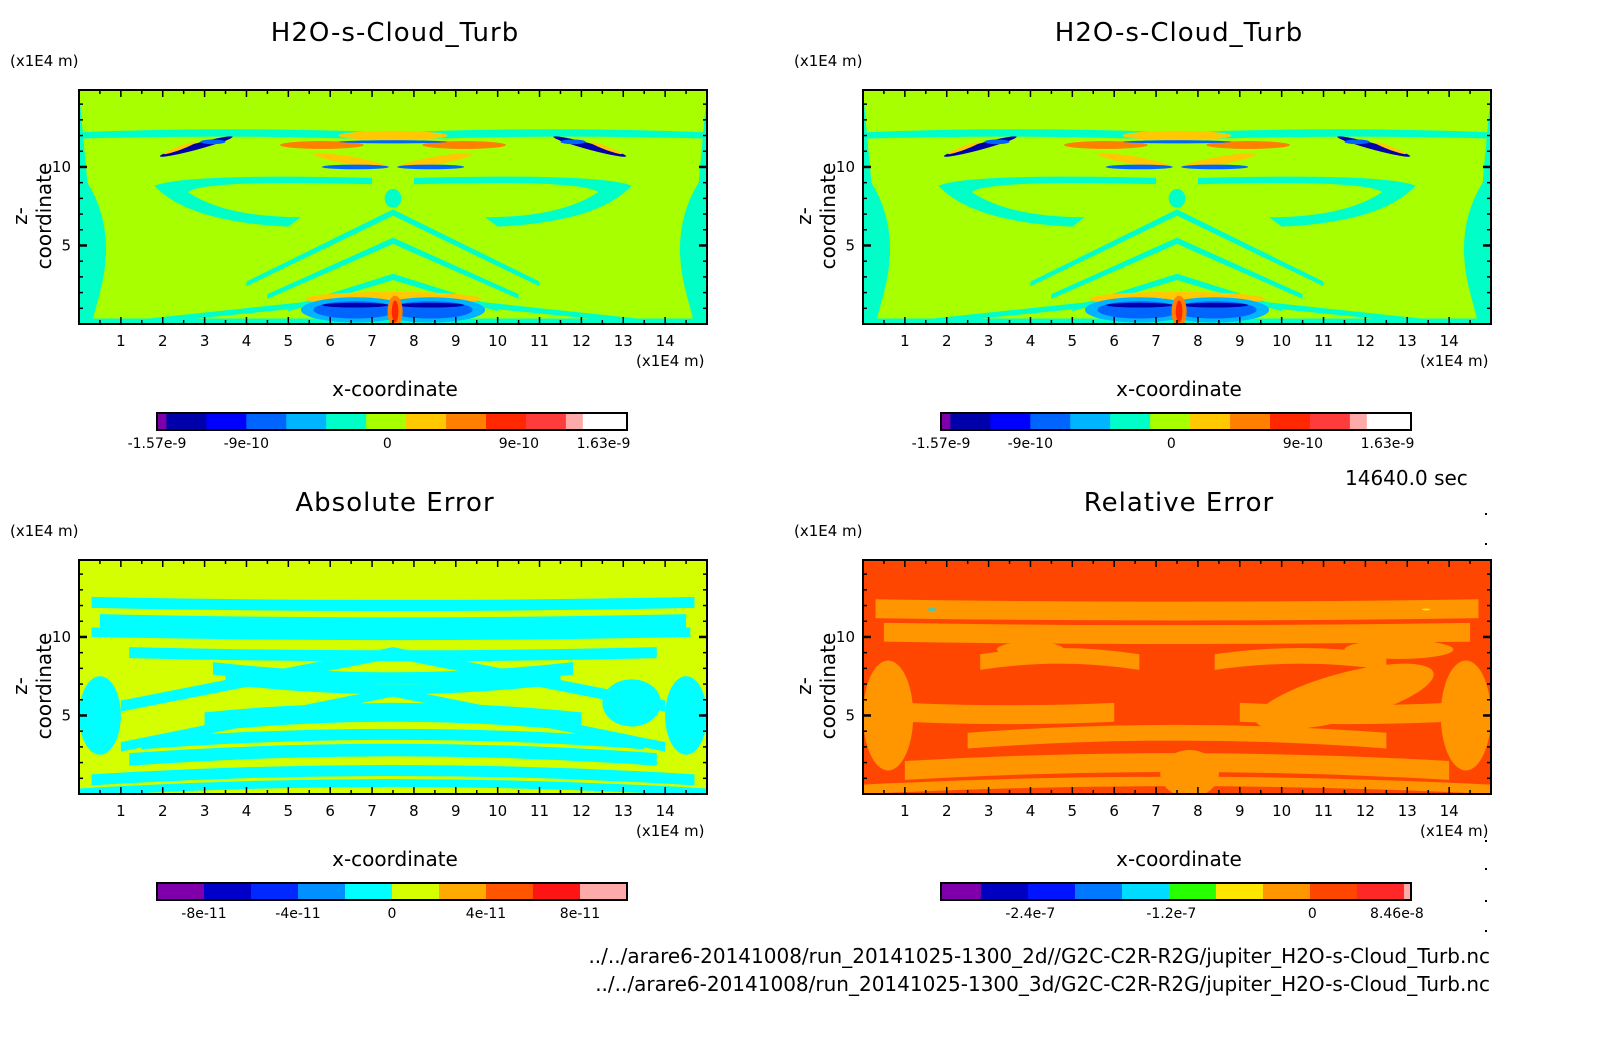 The height and width of the screenshot is (1054, 1604). I want to click on colorbar-label: -1.2e-7, so click(1171, 914).